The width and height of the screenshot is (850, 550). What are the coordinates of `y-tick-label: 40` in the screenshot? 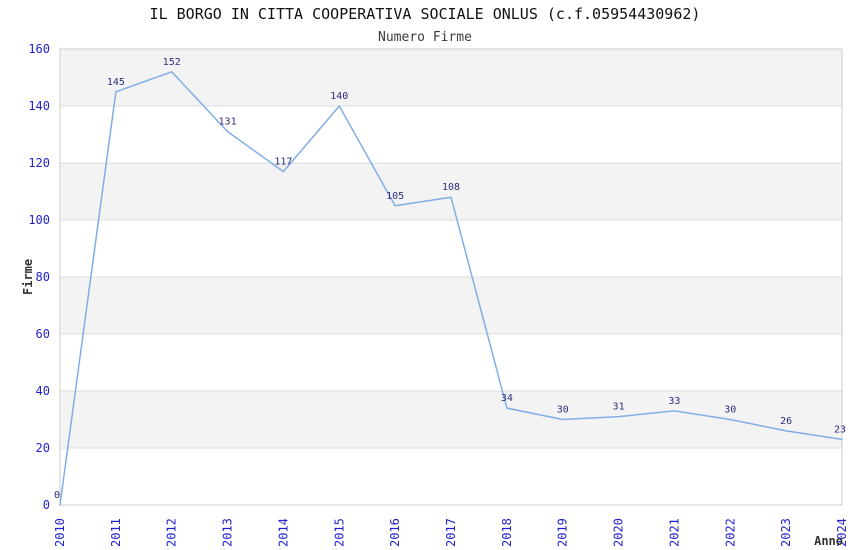 It's located at (43, 391).